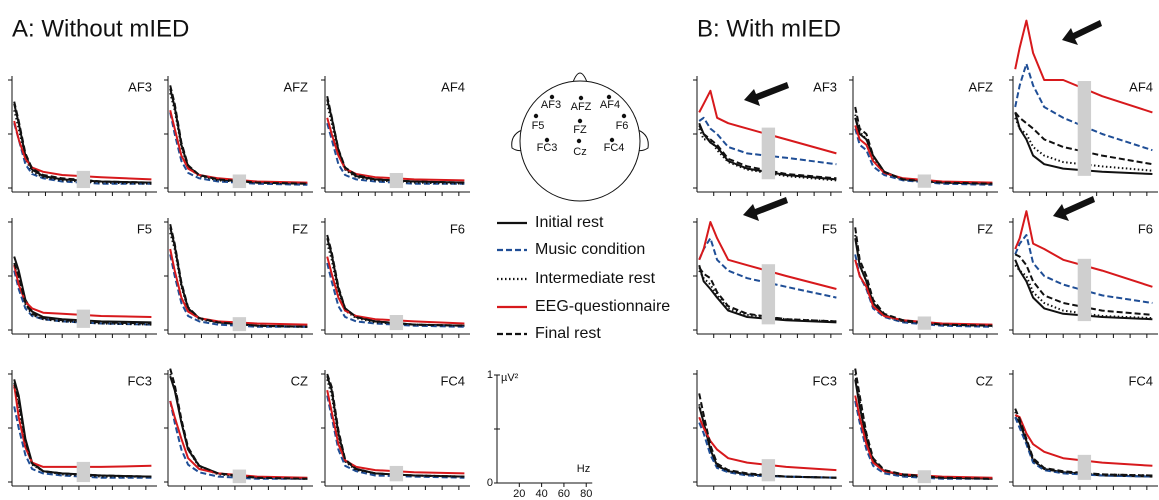 The width and height of the screenshot is (1159, 500). What do you see at coordinates (622, 126) in the screenshot?
I see `electrode-label: F6` at bounding box center [622, 126].